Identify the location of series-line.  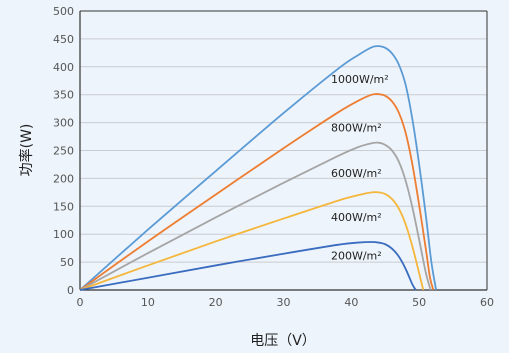
(248, 266).